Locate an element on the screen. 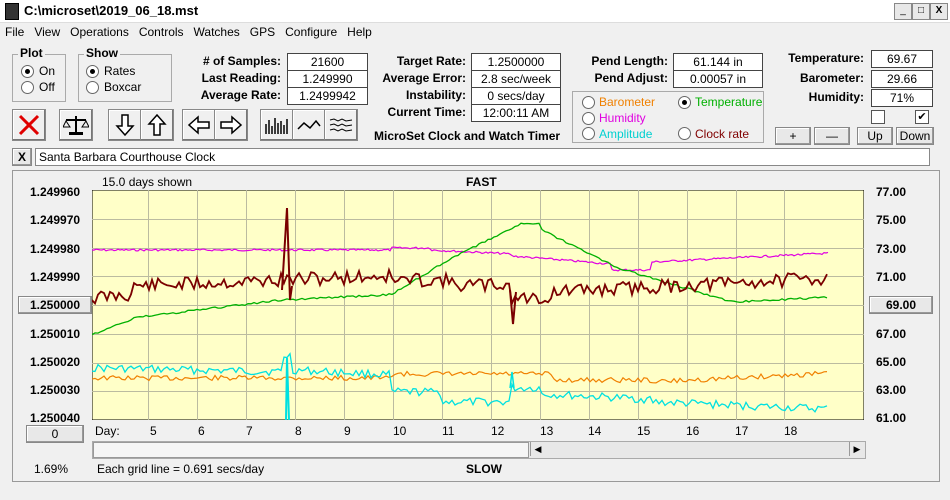  plus-button: + is located at coordinates (793, 136).